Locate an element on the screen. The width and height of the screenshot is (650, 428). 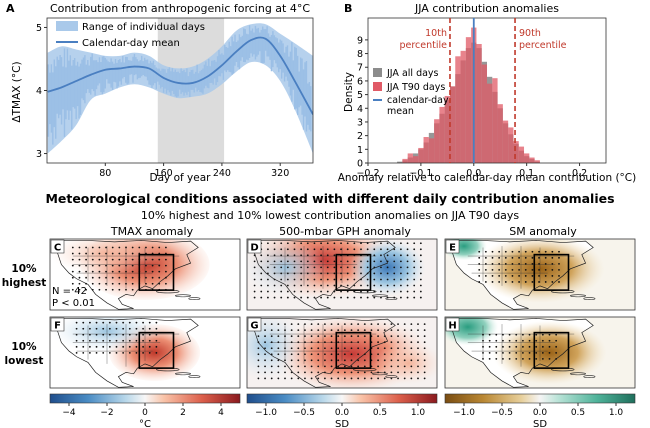
island-outline is located at coordinates (391, 299).